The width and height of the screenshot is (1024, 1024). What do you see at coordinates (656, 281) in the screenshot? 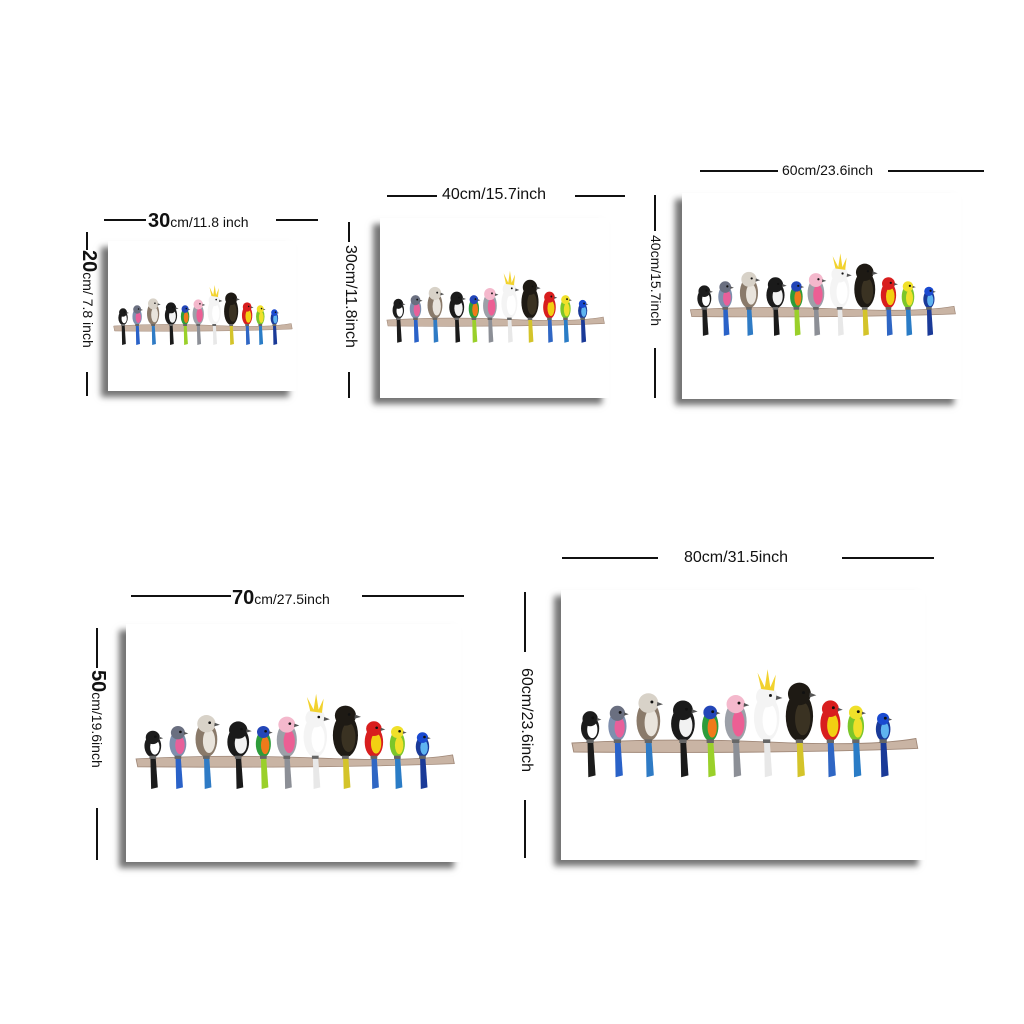
I see `height-label: 40cm/15.7inch` at bounding box center [656, 281].